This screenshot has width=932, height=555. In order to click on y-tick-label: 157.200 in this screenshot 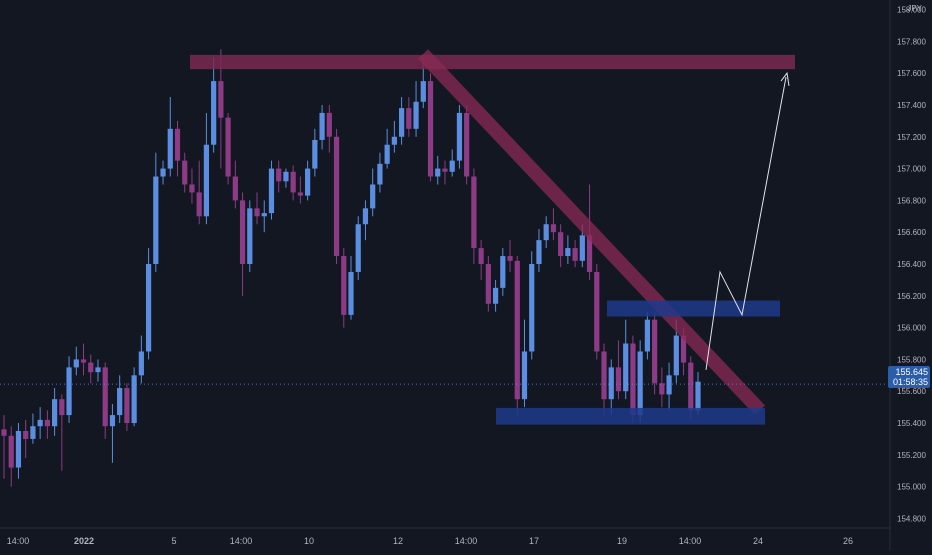, I will do `click(911, 137)`.